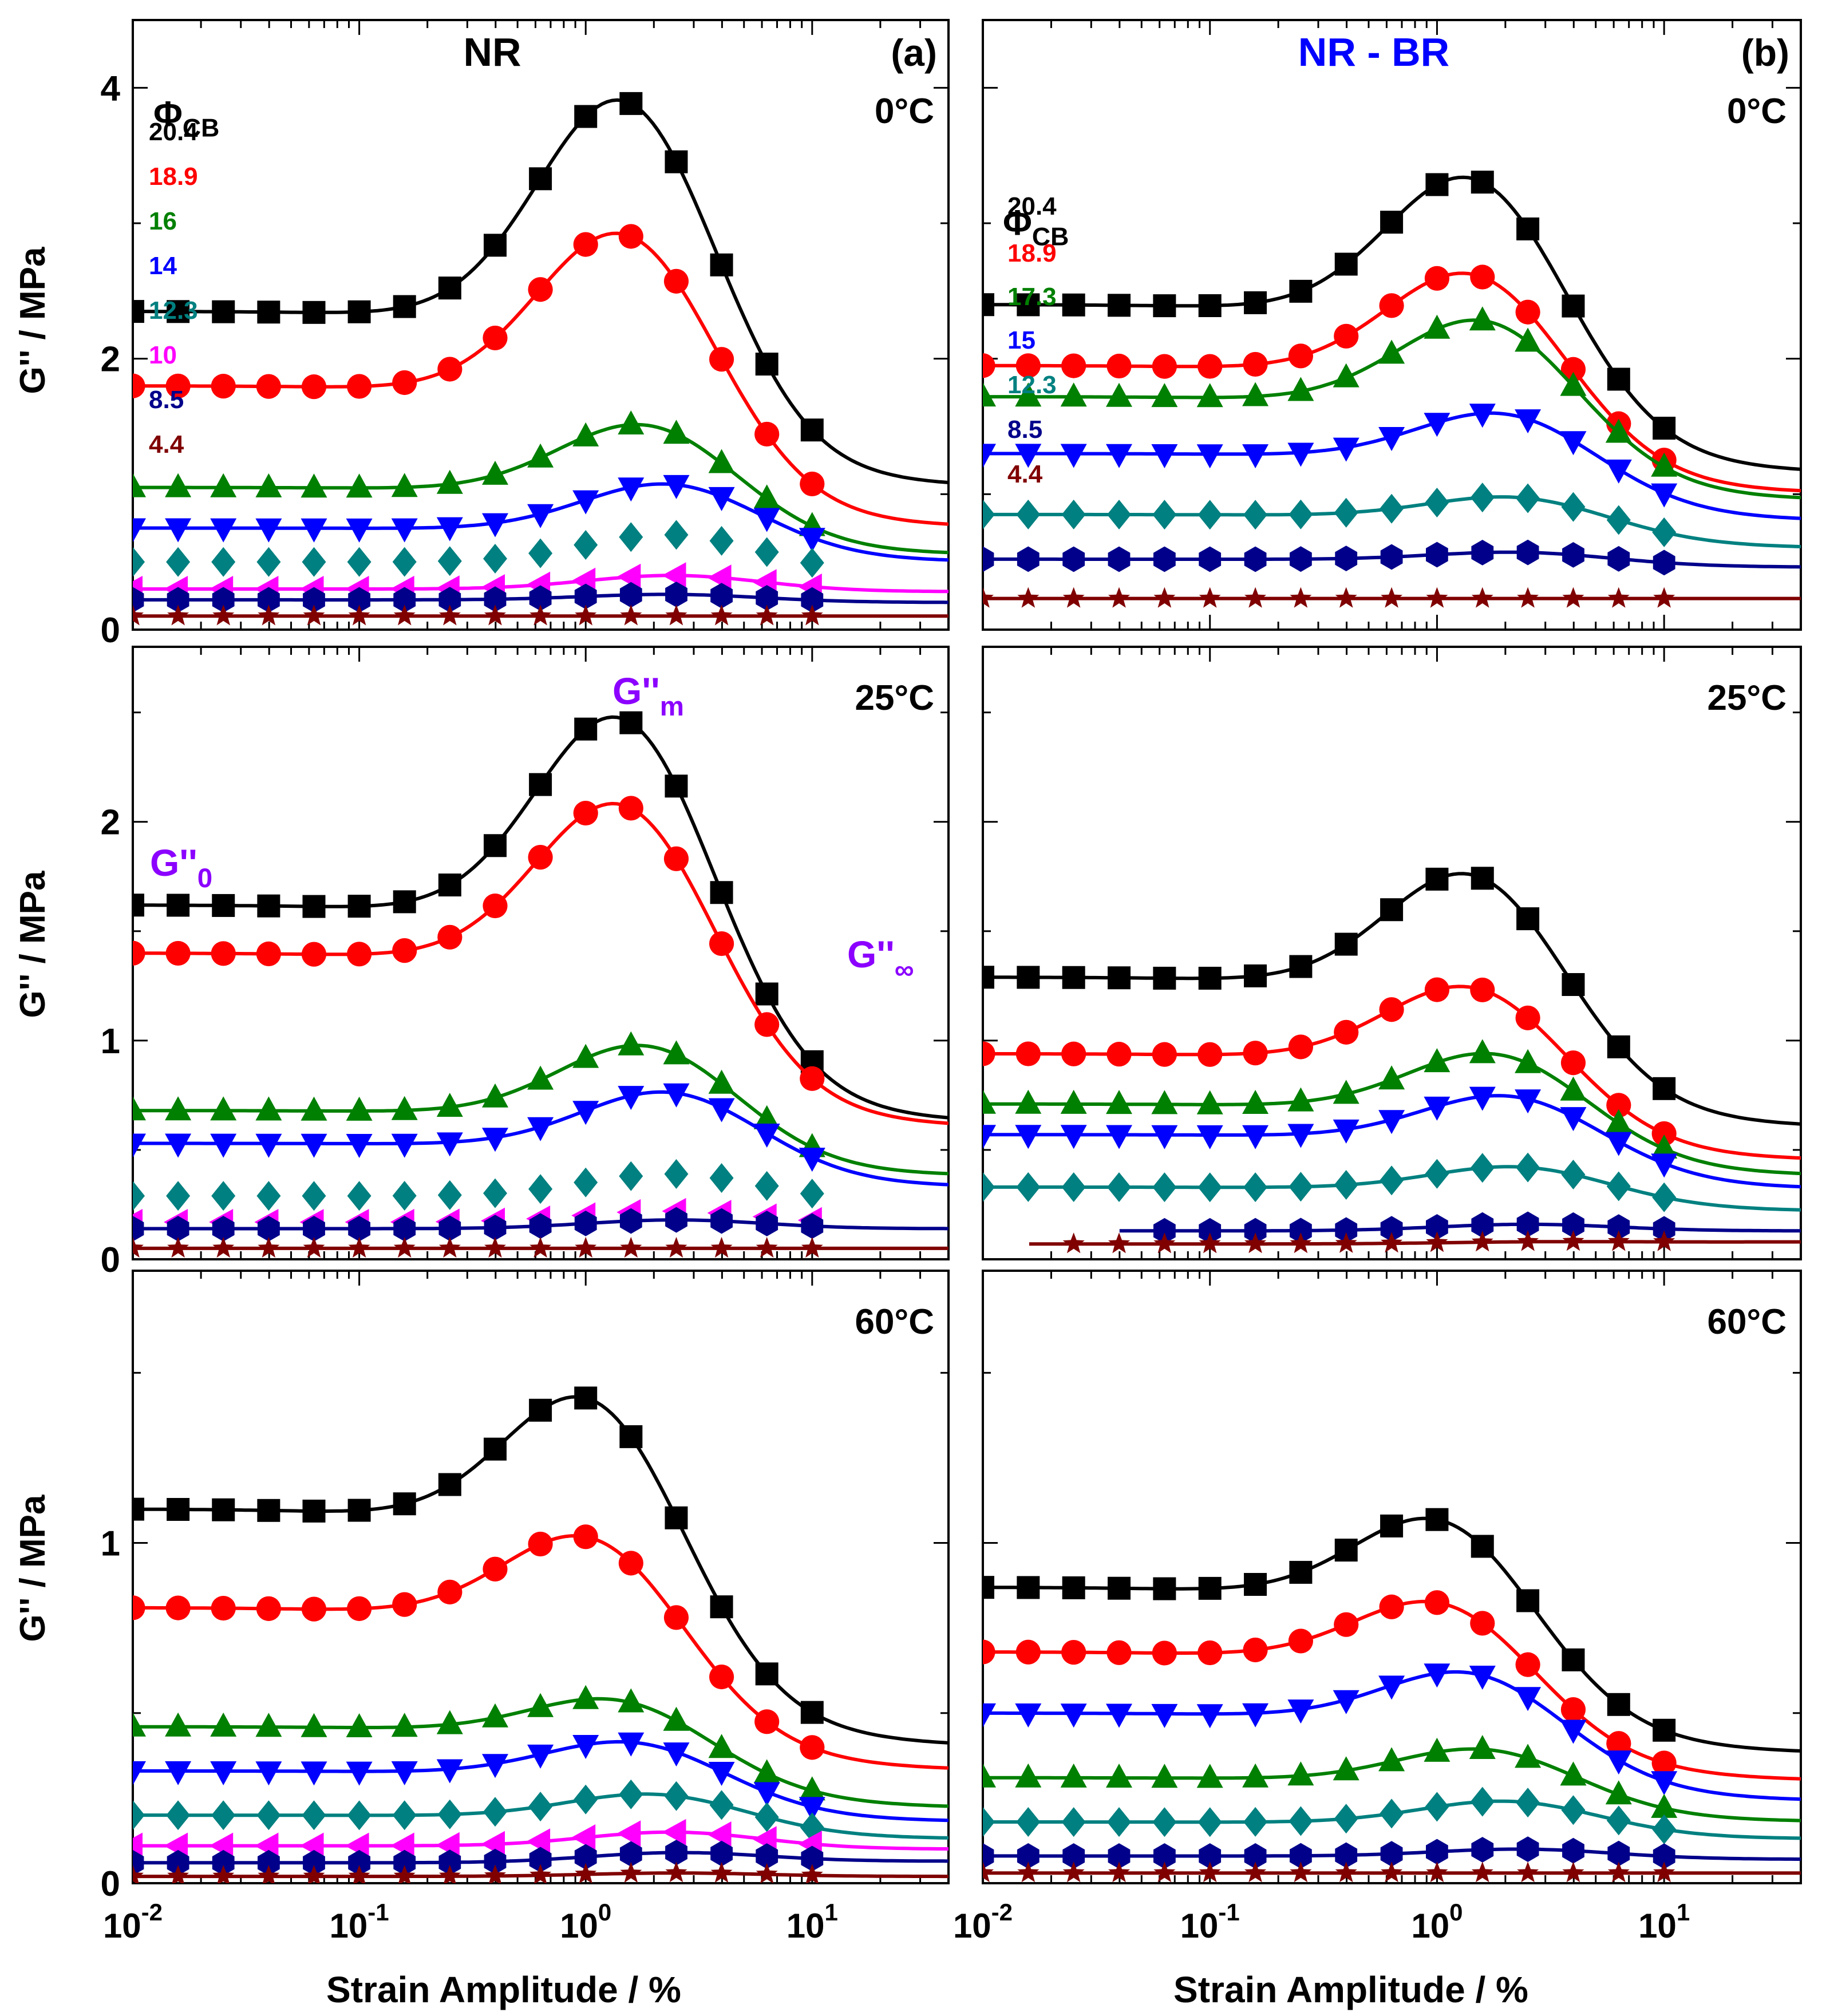  Describe the element at coordinates (503, 1990) in the screenshot. I see `x-axis-title-left: Strain Amplitude / %` at that location.